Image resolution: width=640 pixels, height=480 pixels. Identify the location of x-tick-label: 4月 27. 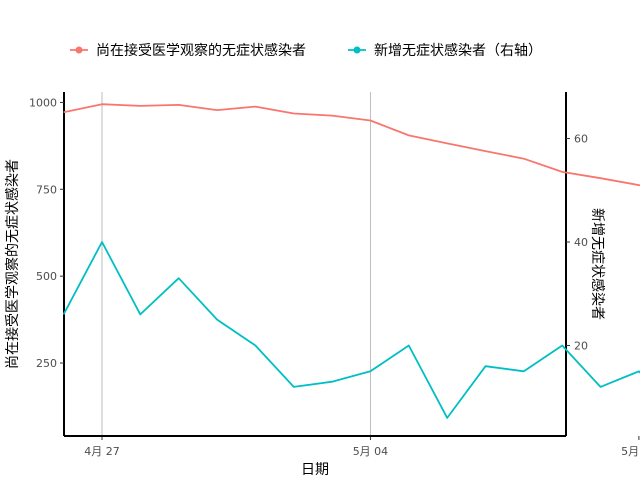
(102, 451).